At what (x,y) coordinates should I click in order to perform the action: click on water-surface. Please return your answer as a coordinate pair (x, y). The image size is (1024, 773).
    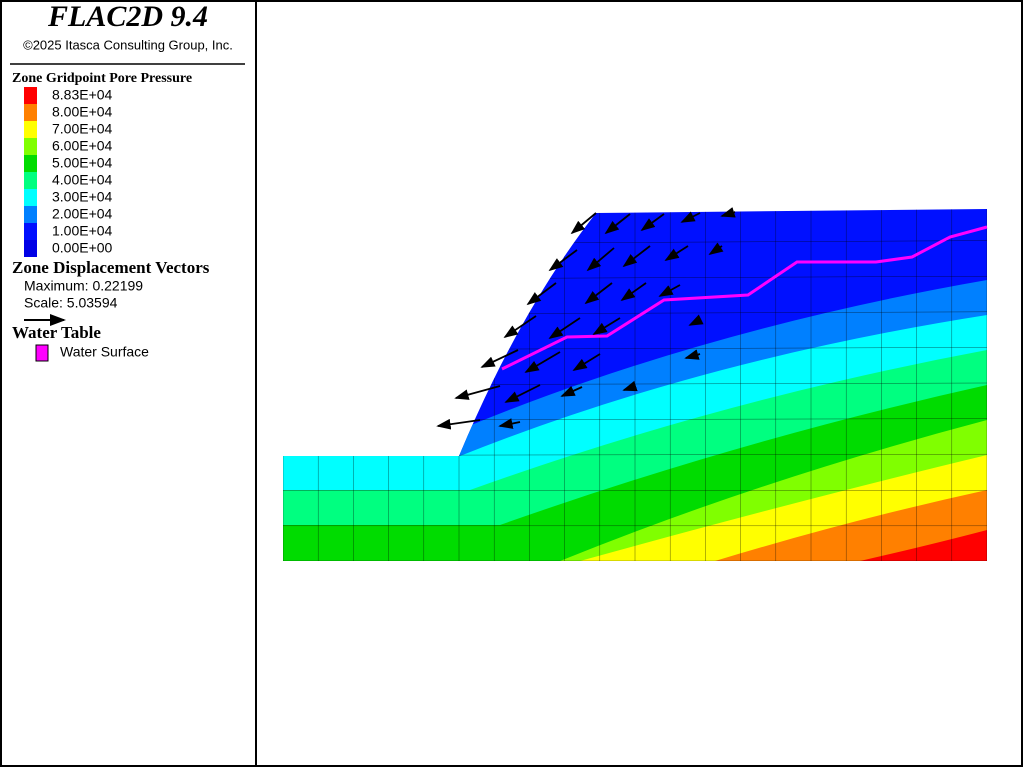
    Looking at the image, I should click on (744, 298).